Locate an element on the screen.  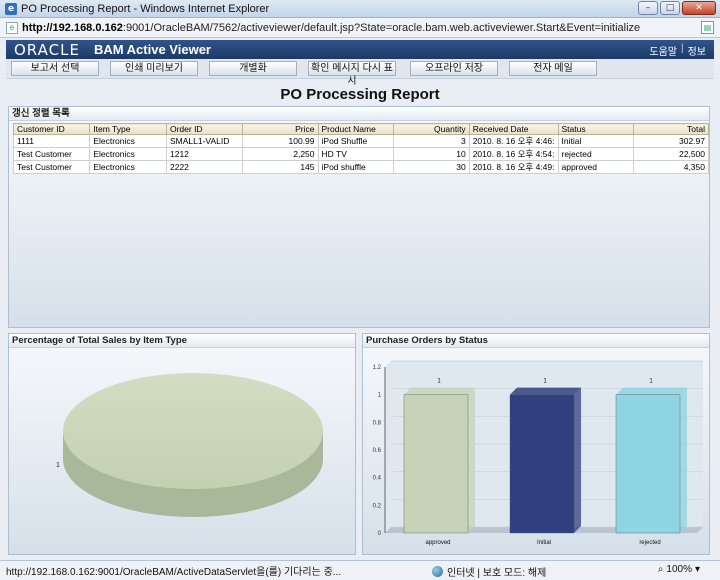
table-cell: rejected is located at coordinates (595, 154).